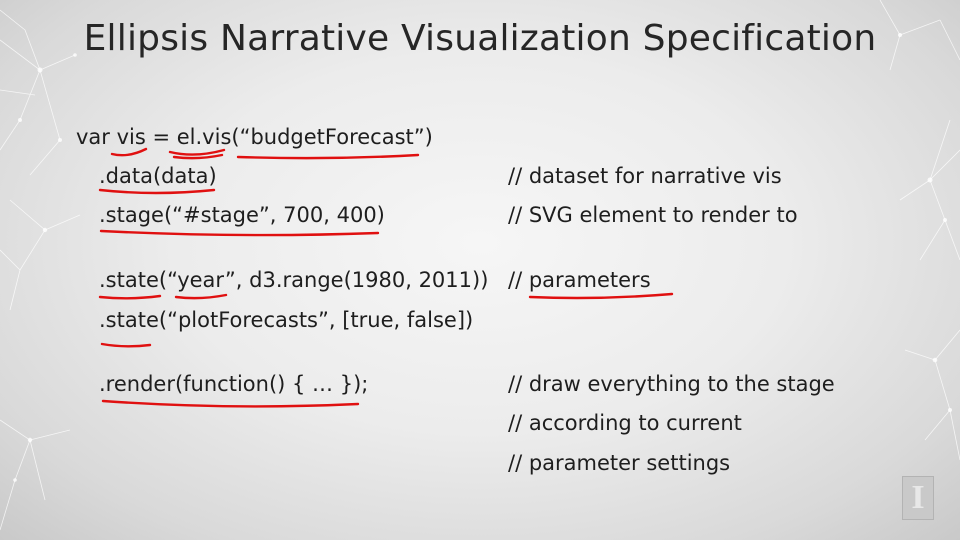 This screenshot has width=960, height=540. I want to click on code-line-render: .render(function() { … });, so click(234, 384).